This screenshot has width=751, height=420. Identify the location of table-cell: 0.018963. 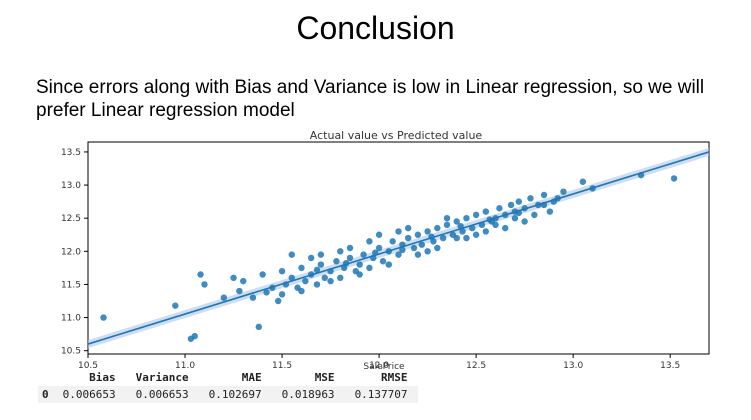
(308, 394).